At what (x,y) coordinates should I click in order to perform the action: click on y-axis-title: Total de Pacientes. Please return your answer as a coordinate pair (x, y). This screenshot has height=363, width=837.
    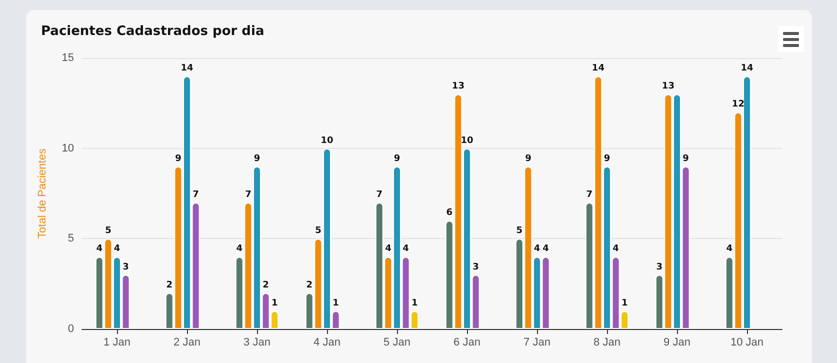
    Looking at the image, I should click on (42, 193).